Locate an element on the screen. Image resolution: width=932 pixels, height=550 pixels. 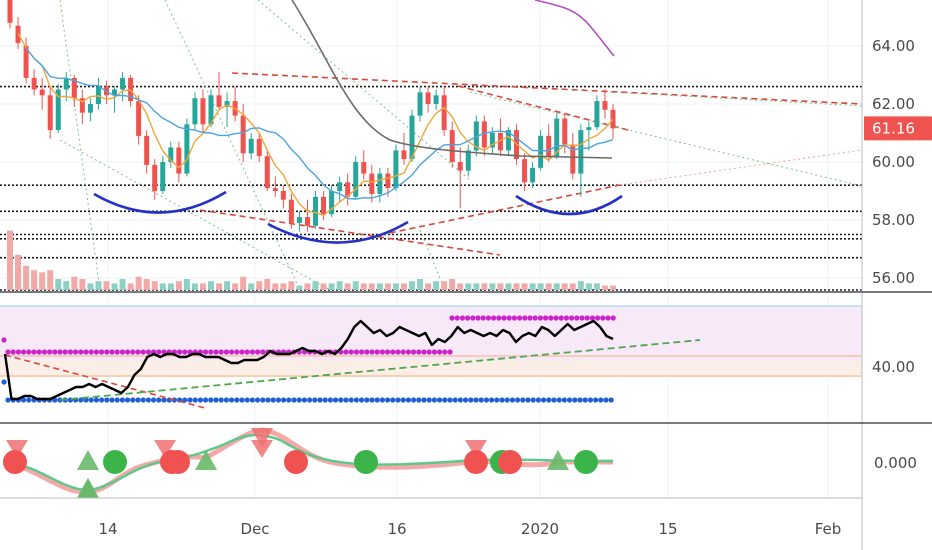
ma-slow is located at coordinates (452, 79).